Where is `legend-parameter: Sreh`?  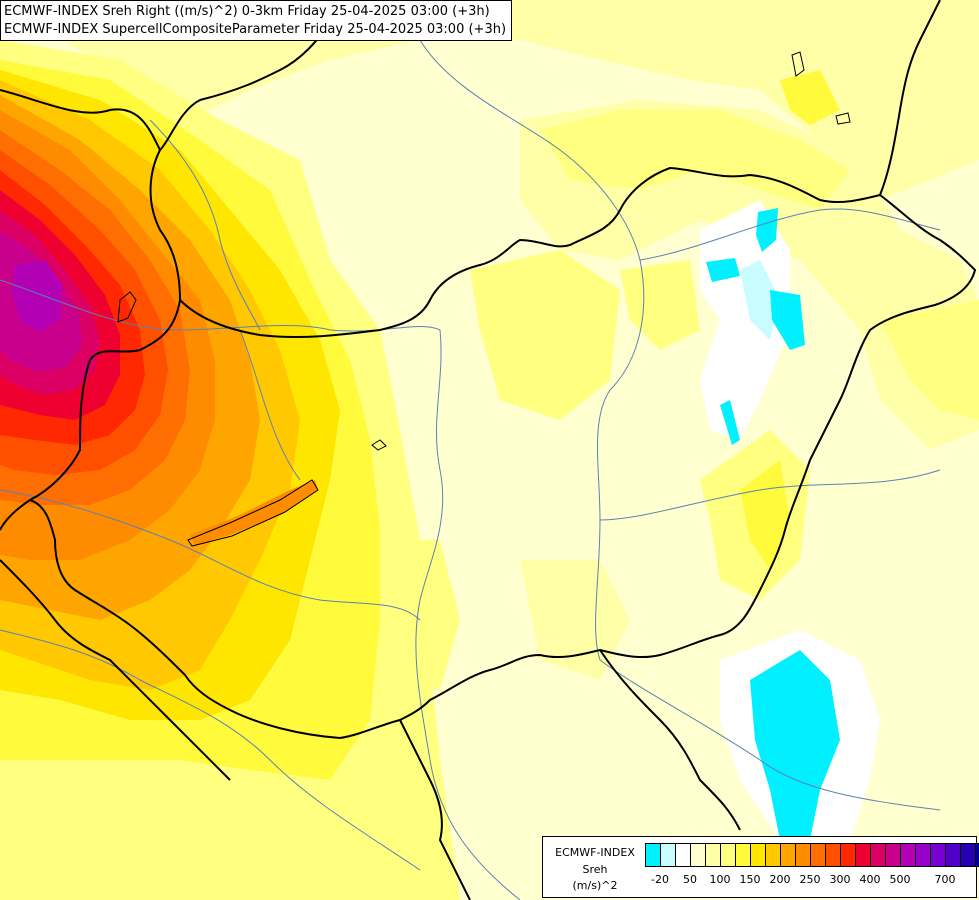 legend-parameter: Sreh is located at coordinates (595, 869).